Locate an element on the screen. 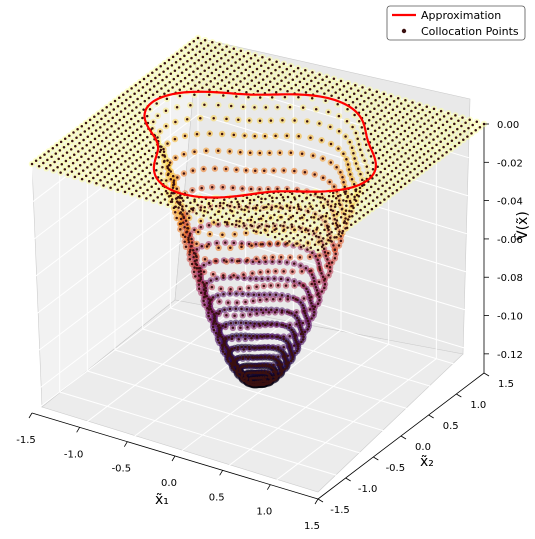  x-tick-mark is located at coordinates (221, 473).